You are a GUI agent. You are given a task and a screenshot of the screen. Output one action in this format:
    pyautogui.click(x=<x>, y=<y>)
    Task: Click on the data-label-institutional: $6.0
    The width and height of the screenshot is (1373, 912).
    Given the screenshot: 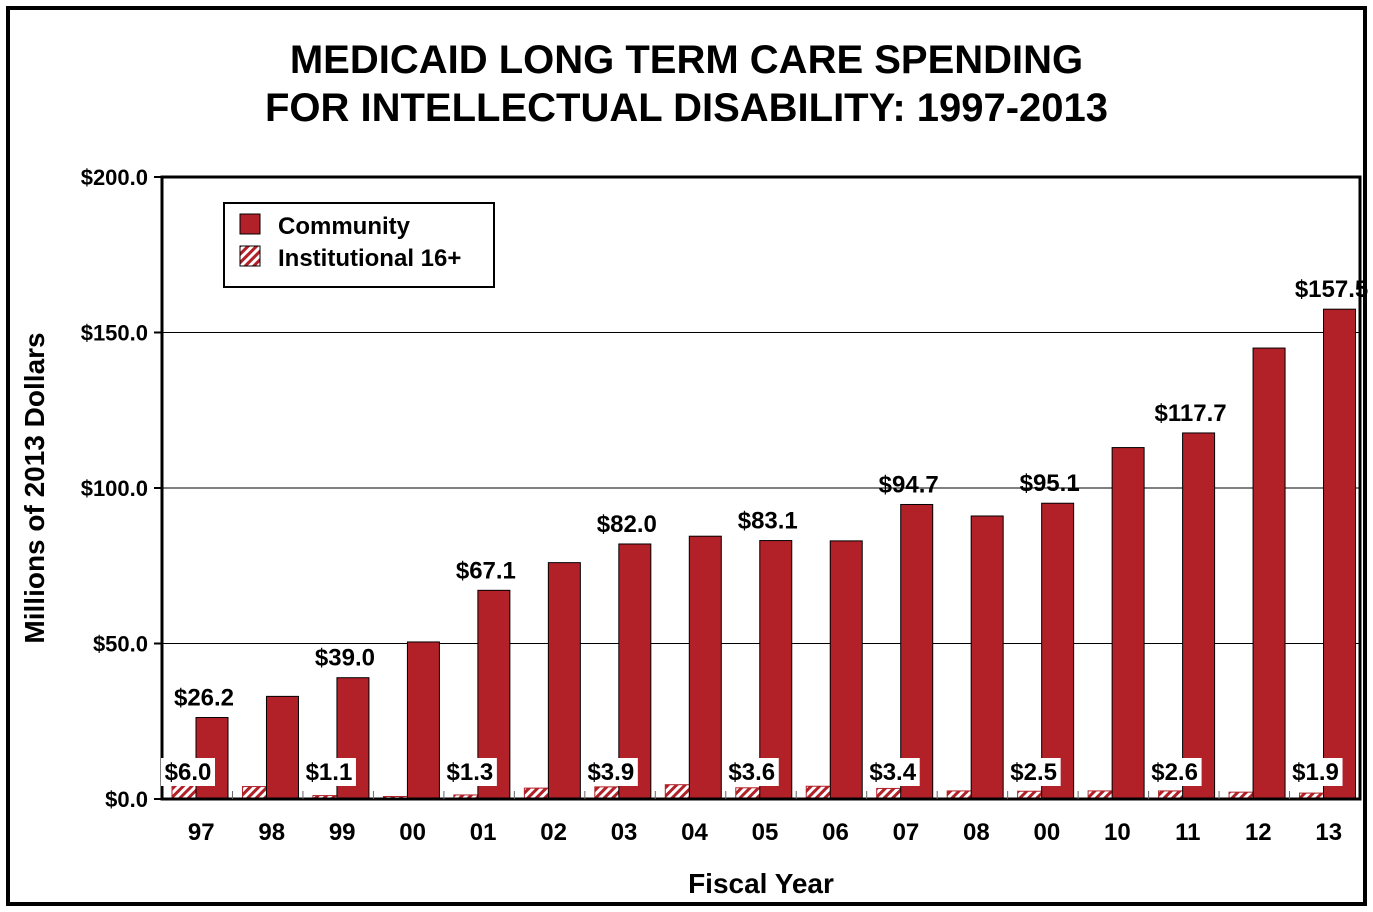 What is the action you would take?
    pyautogui.click(x=188, y=772)
    